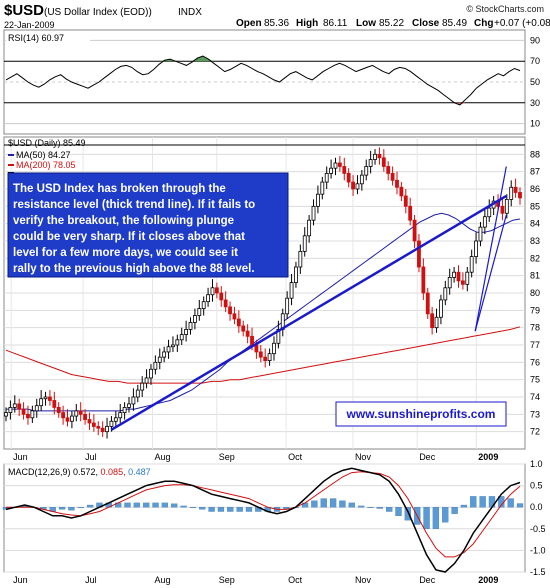 The image size is (550, 588). Describe the element at coordinates (535, 224) in the screenshot. I see `price-tick-label: 84` at that location.